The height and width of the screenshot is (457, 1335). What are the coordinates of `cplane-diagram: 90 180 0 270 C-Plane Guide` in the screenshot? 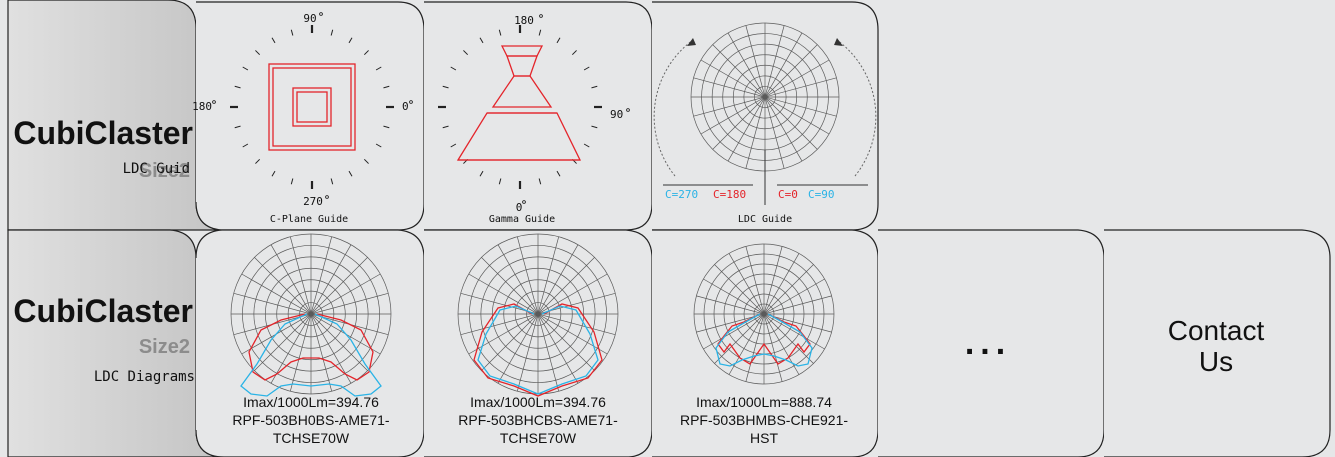 It's located at (302, 118).